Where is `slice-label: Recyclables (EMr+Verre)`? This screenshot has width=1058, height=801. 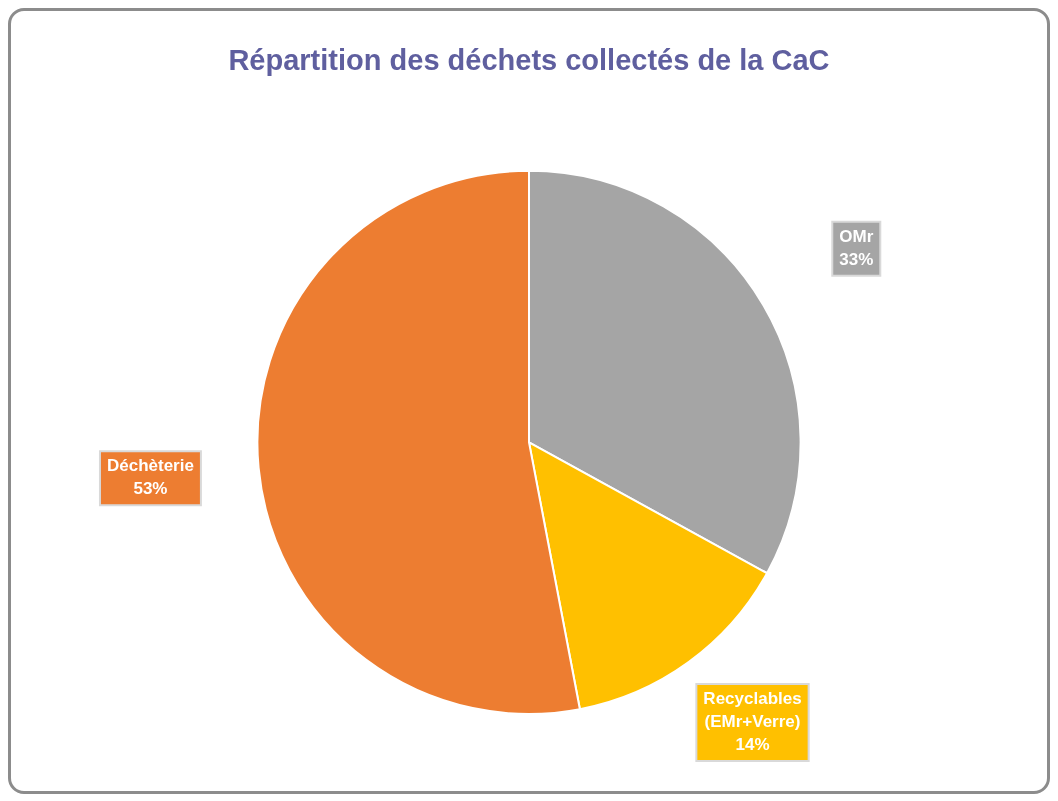 slice-label: Recyclables (EMr+Verre) is located at coordinates (752, 710).